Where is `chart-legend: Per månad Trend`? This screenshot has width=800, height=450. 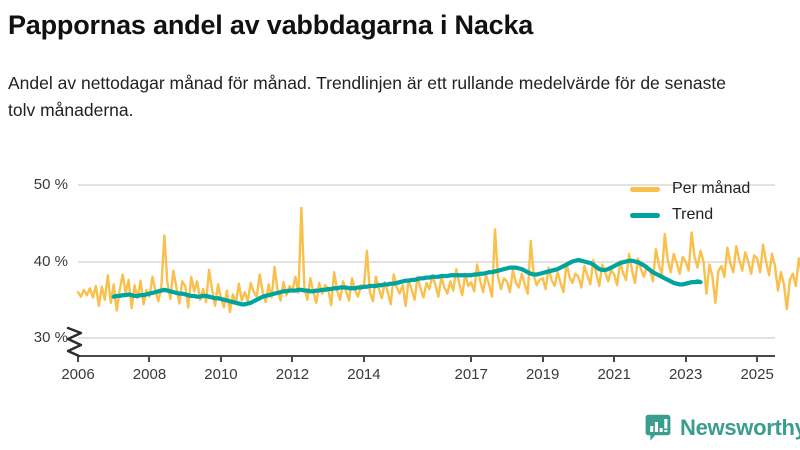 chart-legend: Per månad Trend is located at coordinates (690, 202).